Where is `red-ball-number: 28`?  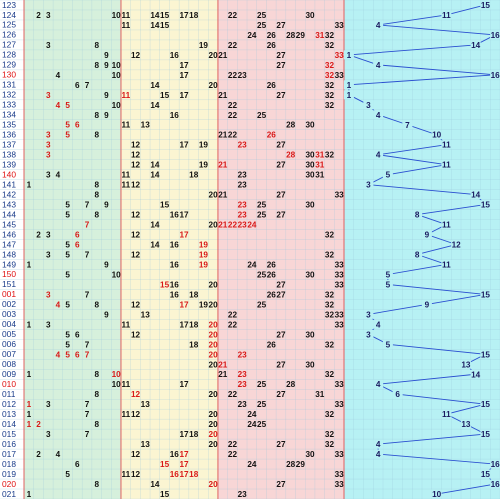 red-ball-number: 28 is located at coordinates (291, 464).